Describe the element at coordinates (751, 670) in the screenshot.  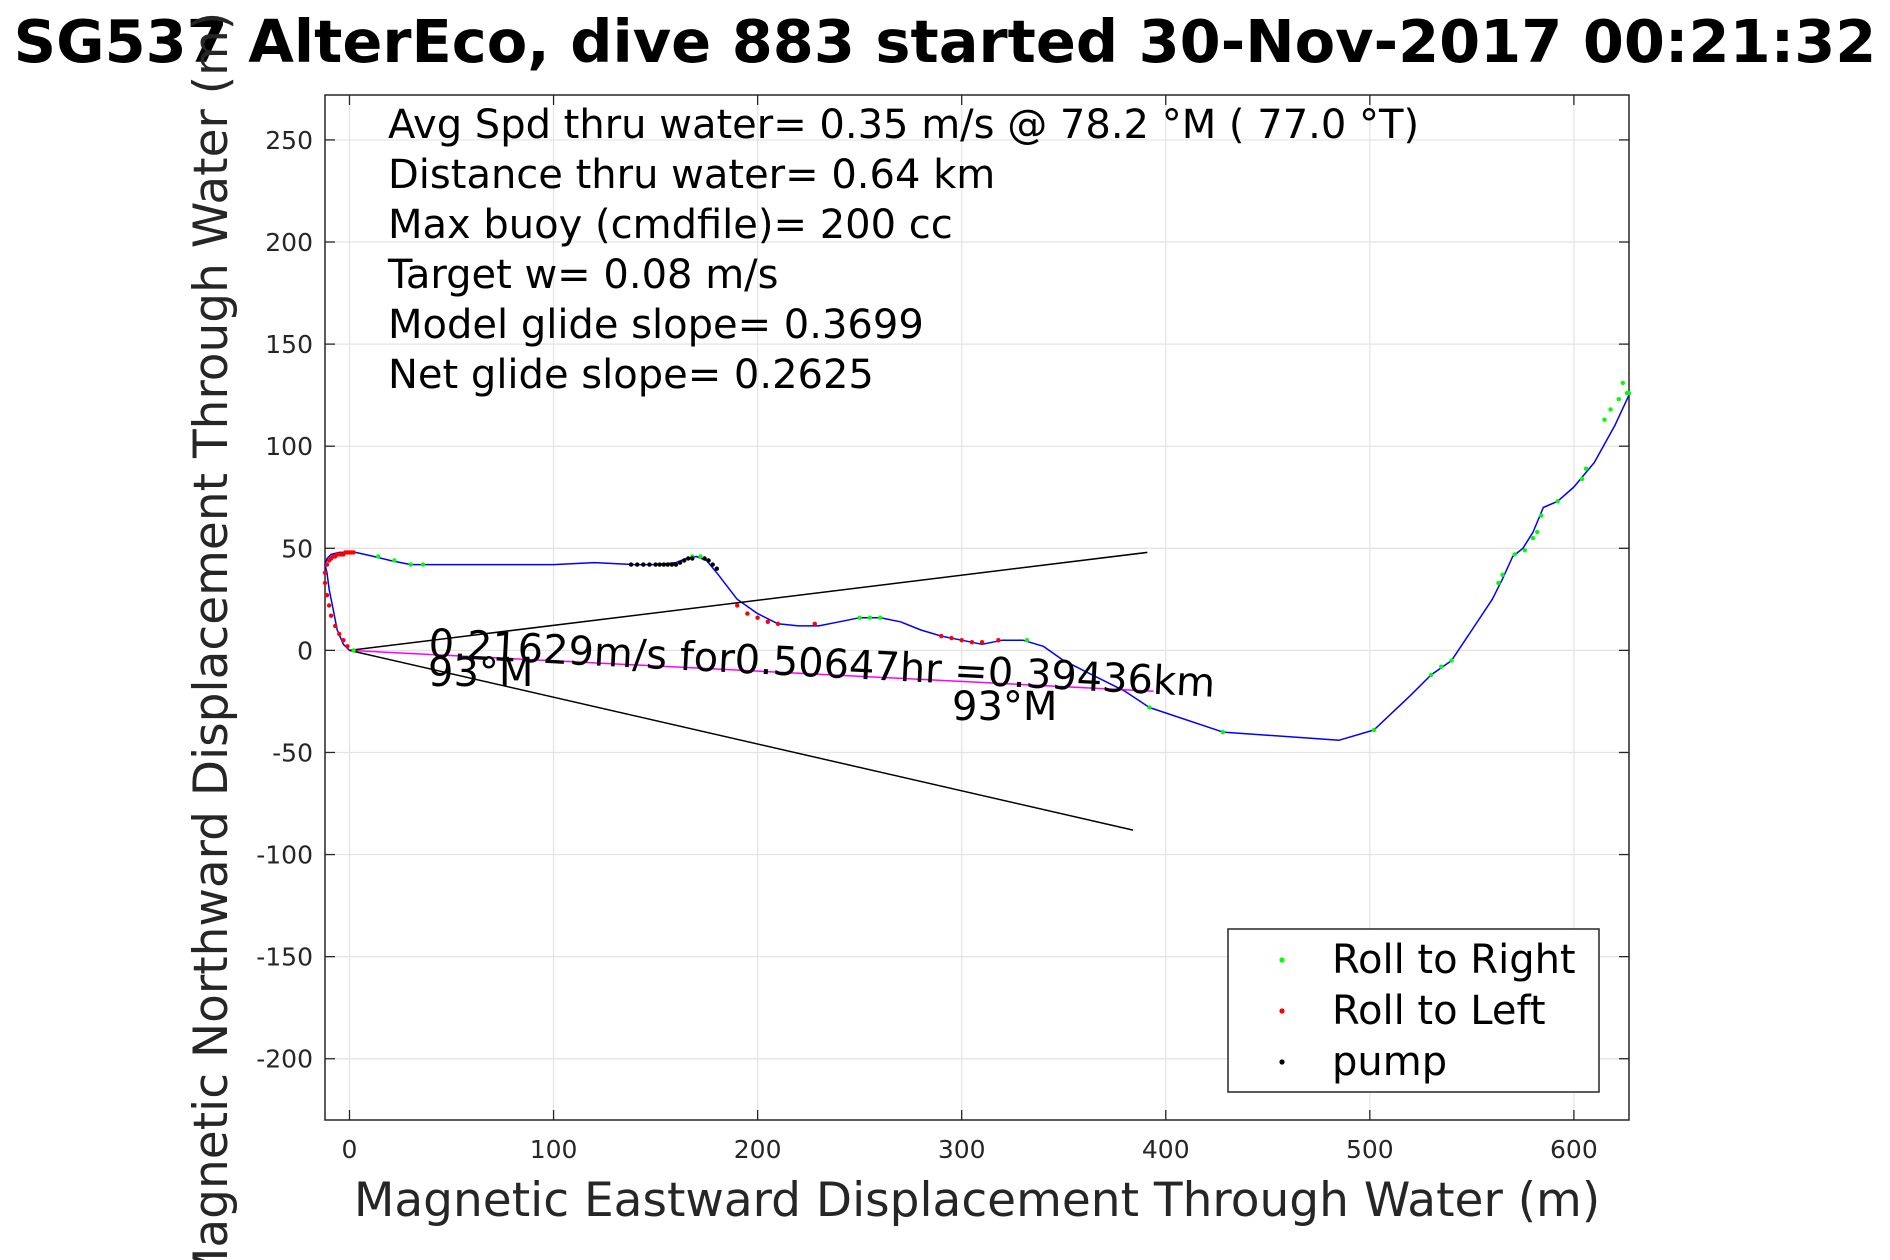
I see `series-line-depth-averaged-current` at that location.